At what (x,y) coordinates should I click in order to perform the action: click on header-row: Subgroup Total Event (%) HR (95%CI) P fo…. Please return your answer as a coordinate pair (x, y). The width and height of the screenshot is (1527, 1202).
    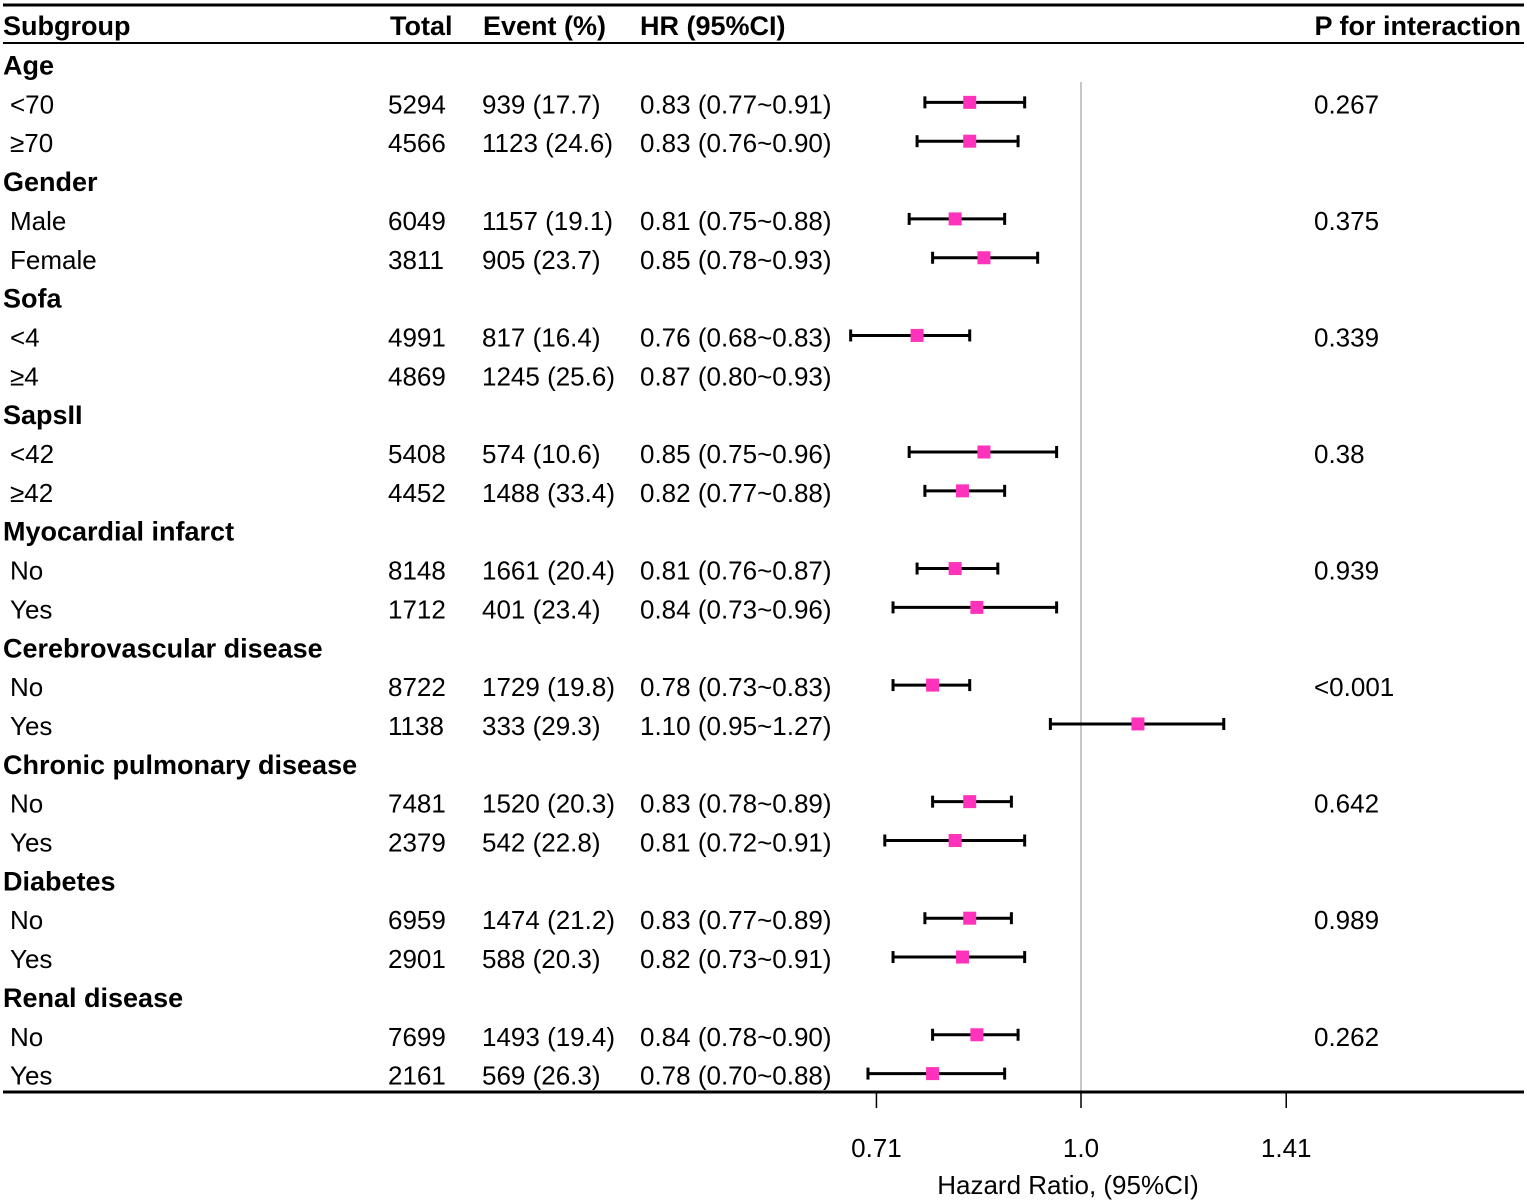
    Looking at the image, I should click on (762, 26).